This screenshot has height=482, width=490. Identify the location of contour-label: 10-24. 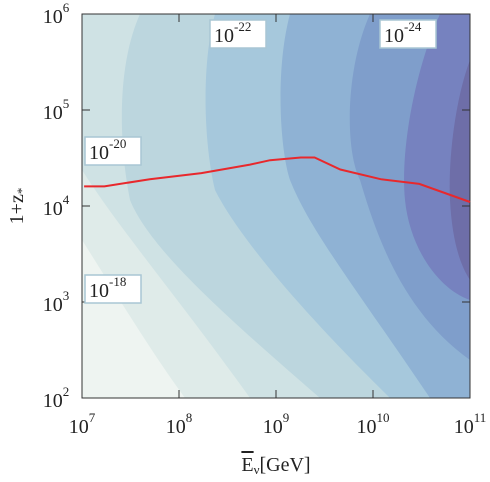
(403, 33).